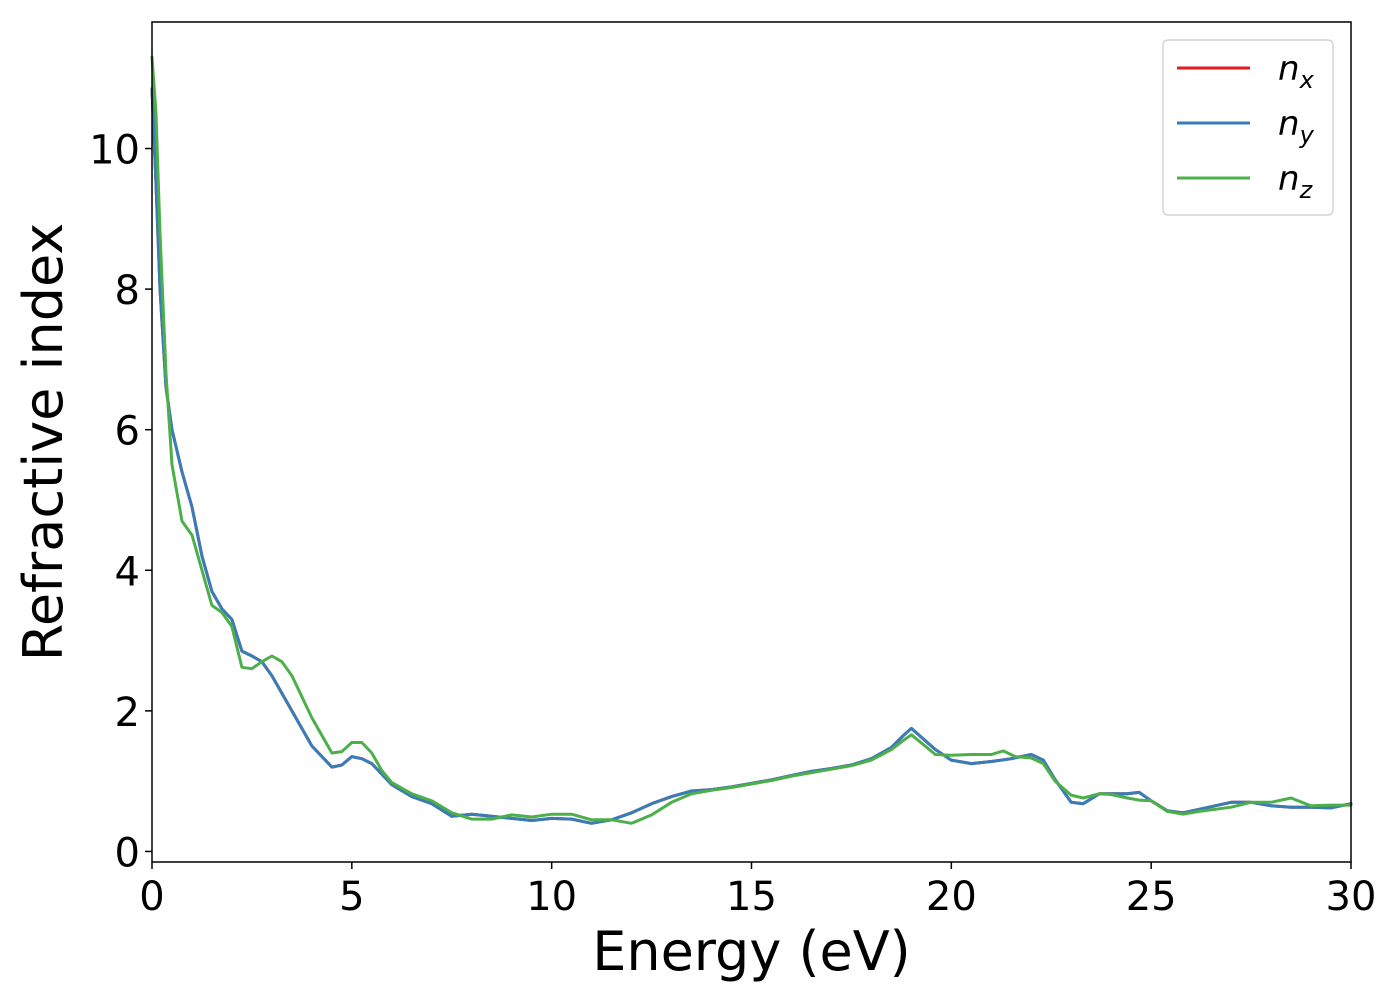 The image size is (1400, 1000). I want to click on y-axis-label: Refractive index, so click(43, 442).